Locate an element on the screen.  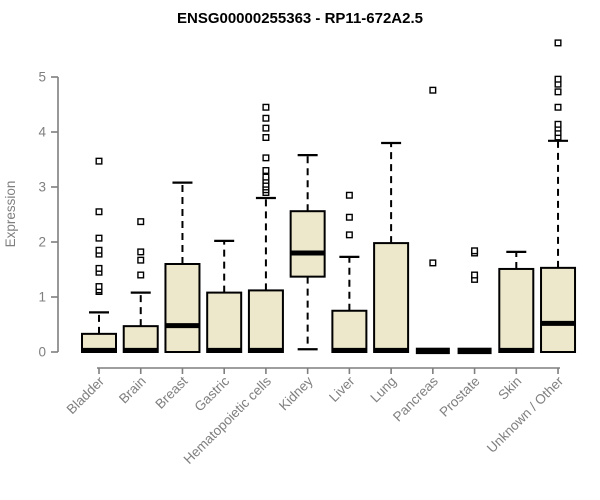
y-axis-title: Expression is located at coordinates (10, 214).